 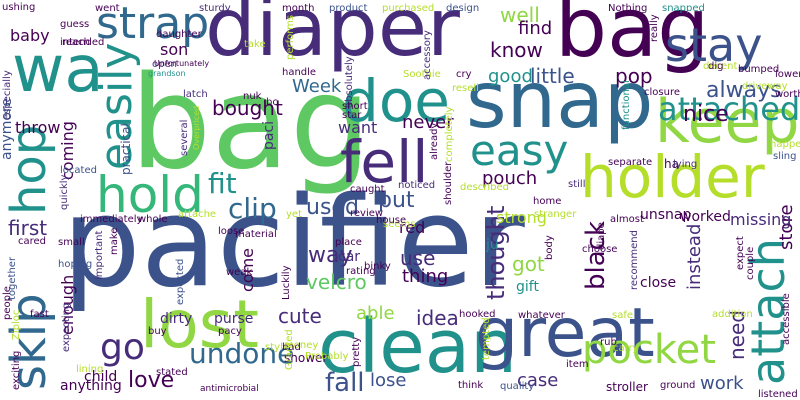 I want to click on word: never, so click(x=428, y=122).